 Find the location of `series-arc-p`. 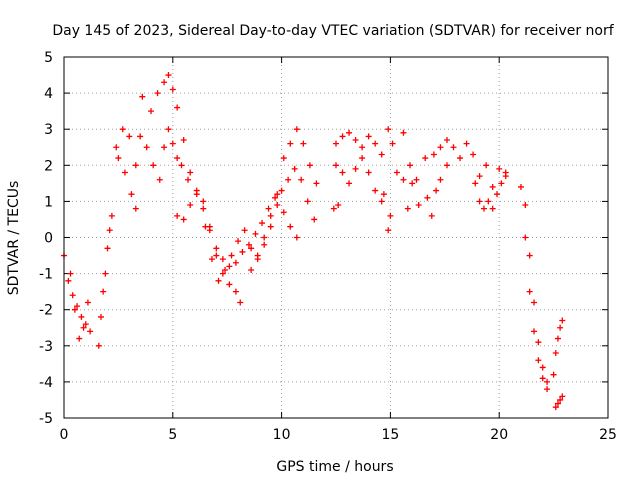

series-arc-p is located at coordinates (558, 364).